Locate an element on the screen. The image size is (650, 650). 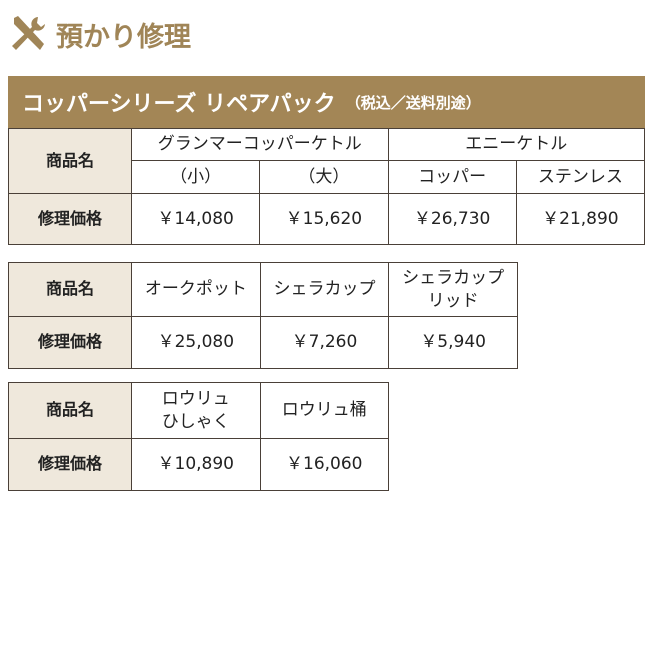
group-name: エニーケトル is located at coordinates (516, 144).